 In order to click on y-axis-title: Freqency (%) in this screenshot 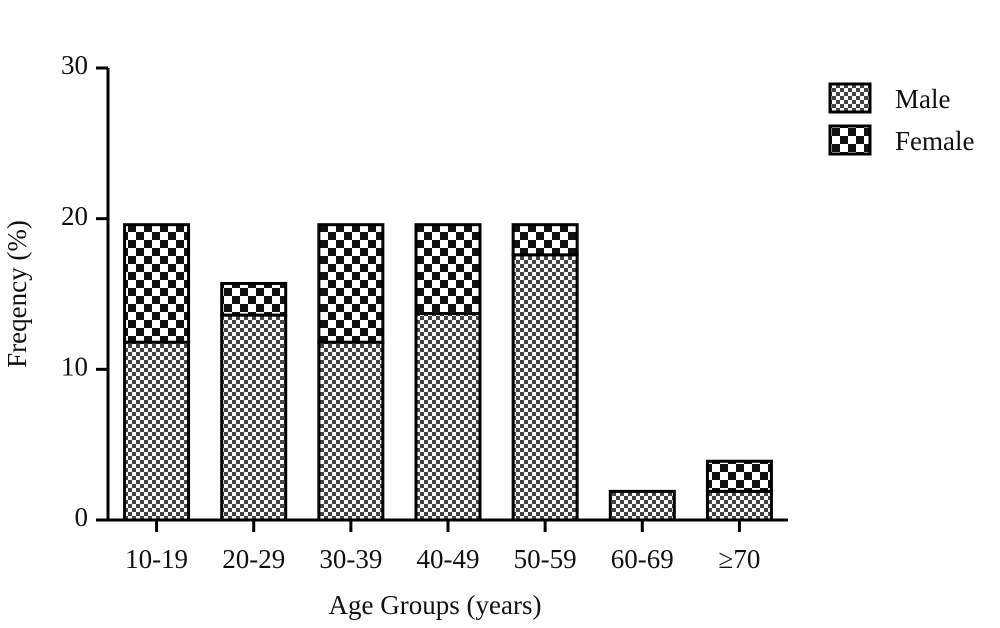, I will do `click(17, 294)`.